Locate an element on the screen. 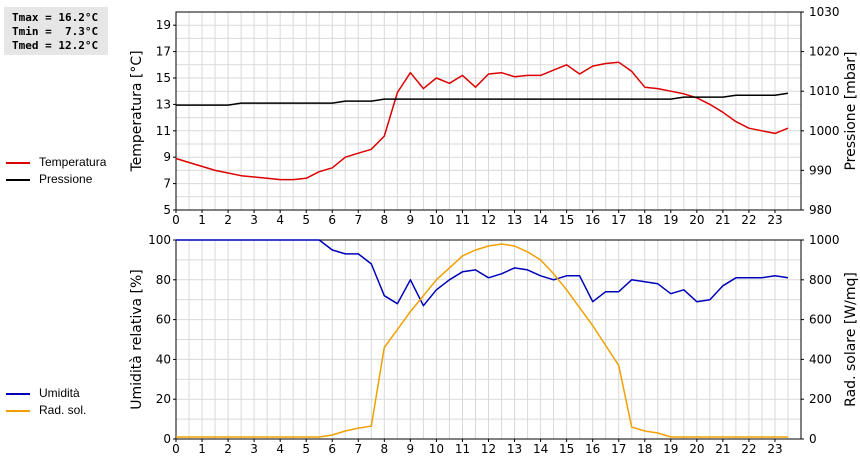  series-line-umidit is located at coordinates (482, 273).